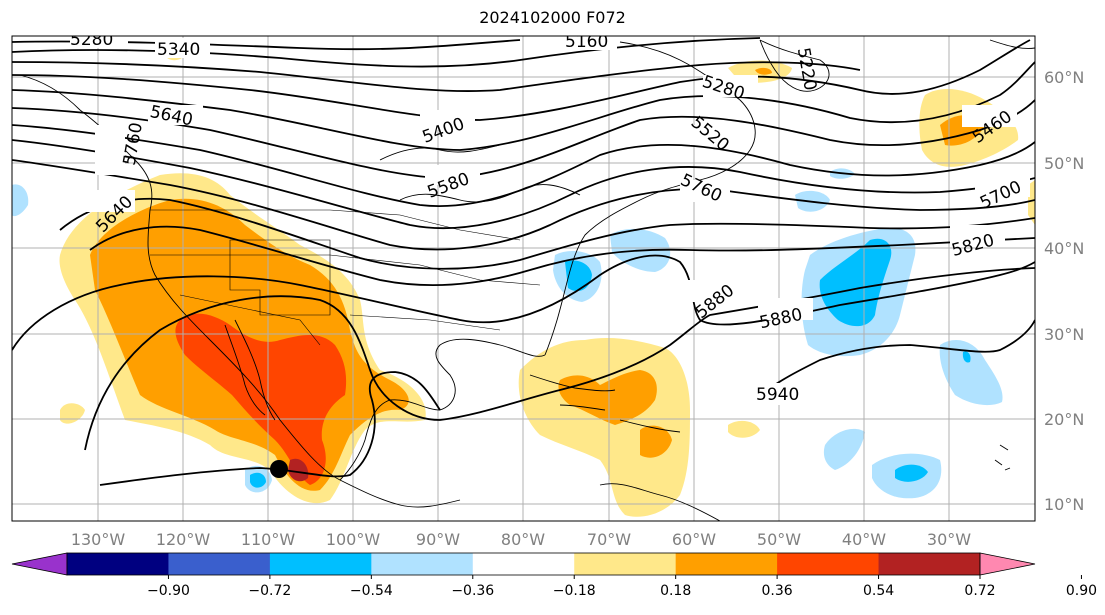  I want to click on colorbar-tick-label: −0.90, so click(168, 591).